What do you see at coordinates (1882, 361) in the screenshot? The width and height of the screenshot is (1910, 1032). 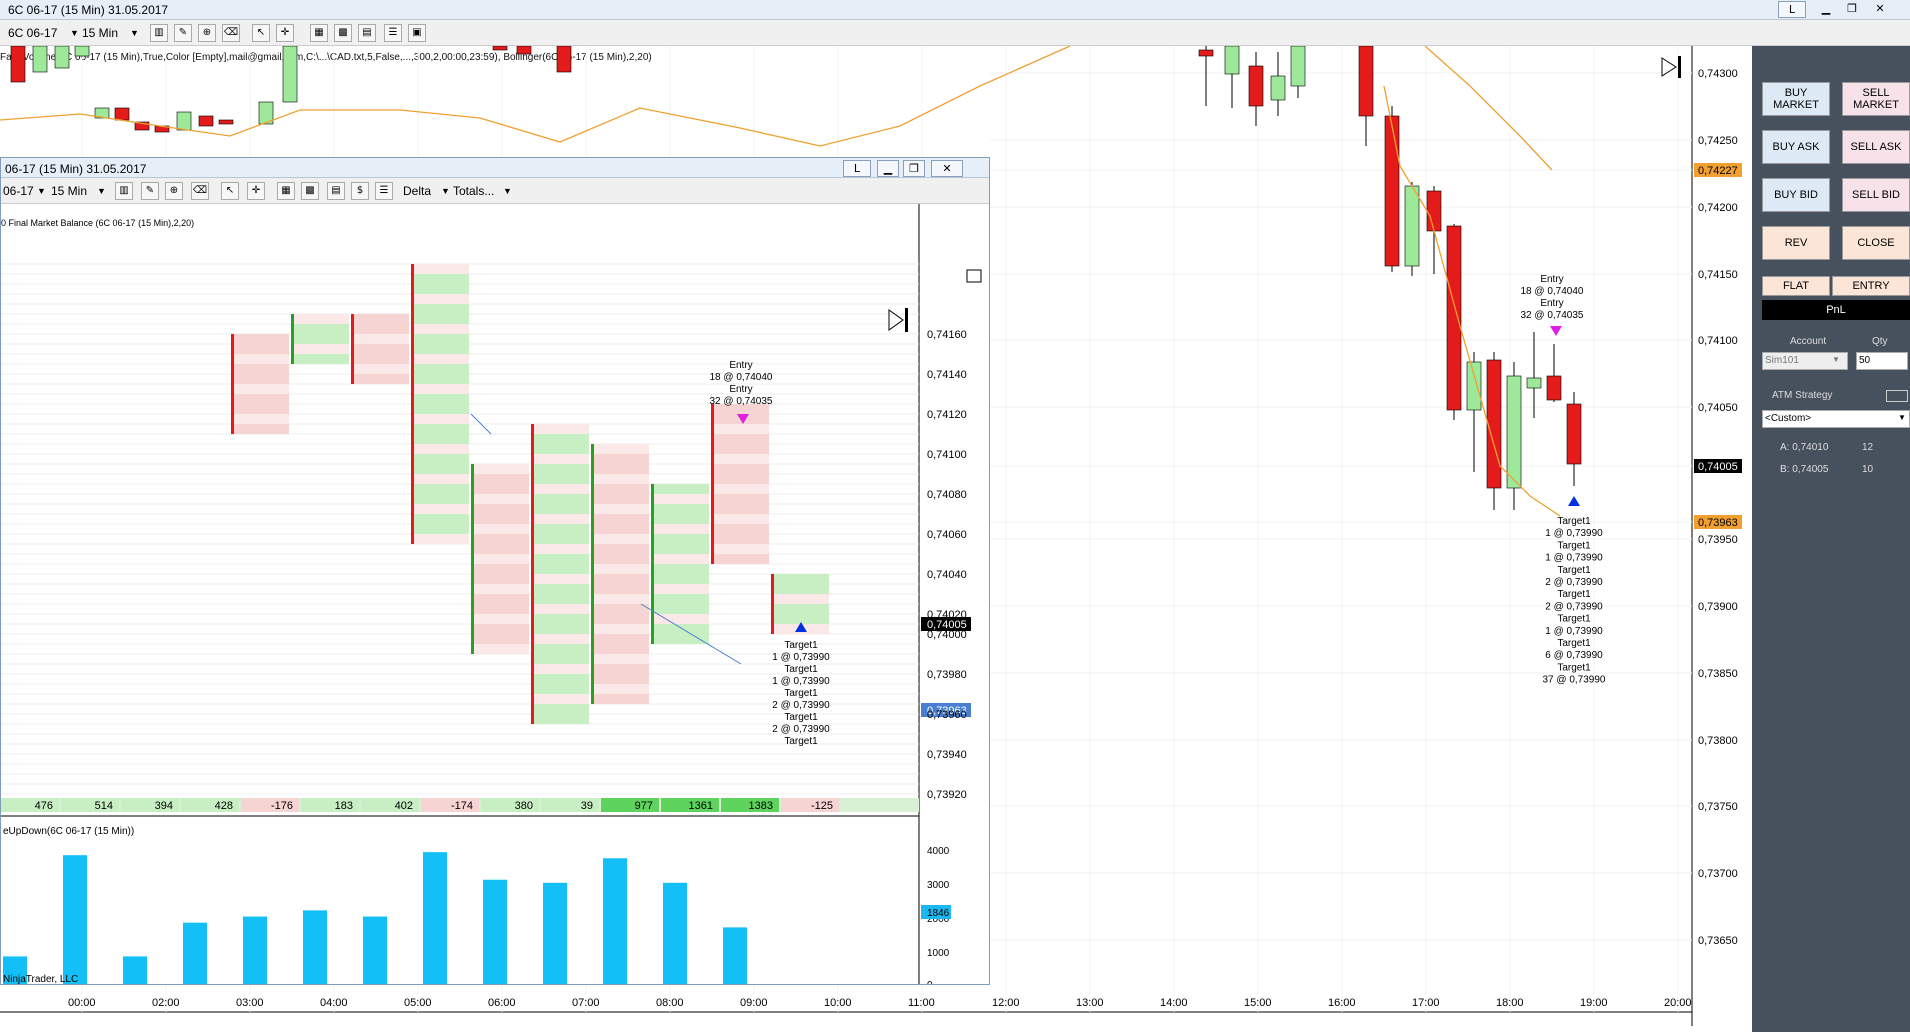 I see `qty-input: 50` at bounding box center [1882, 361].